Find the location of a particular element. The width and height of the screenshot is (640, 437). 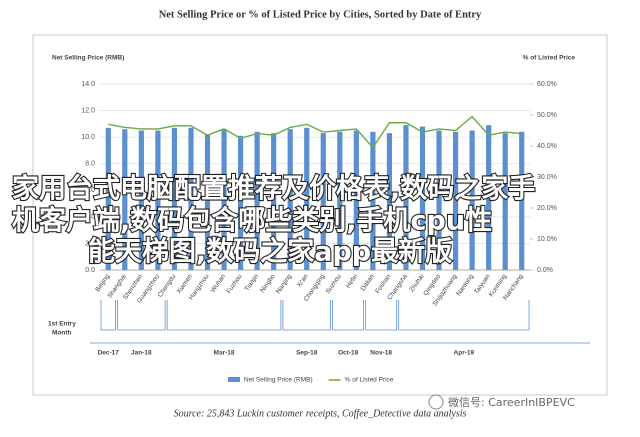

timeline-label: Nov-18 is located at coordinates (381, 353).